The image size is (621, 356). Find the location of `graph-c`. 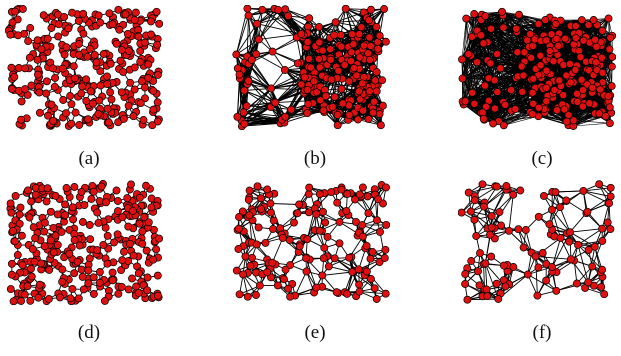

graph-c is located at coordinates (537, 68).